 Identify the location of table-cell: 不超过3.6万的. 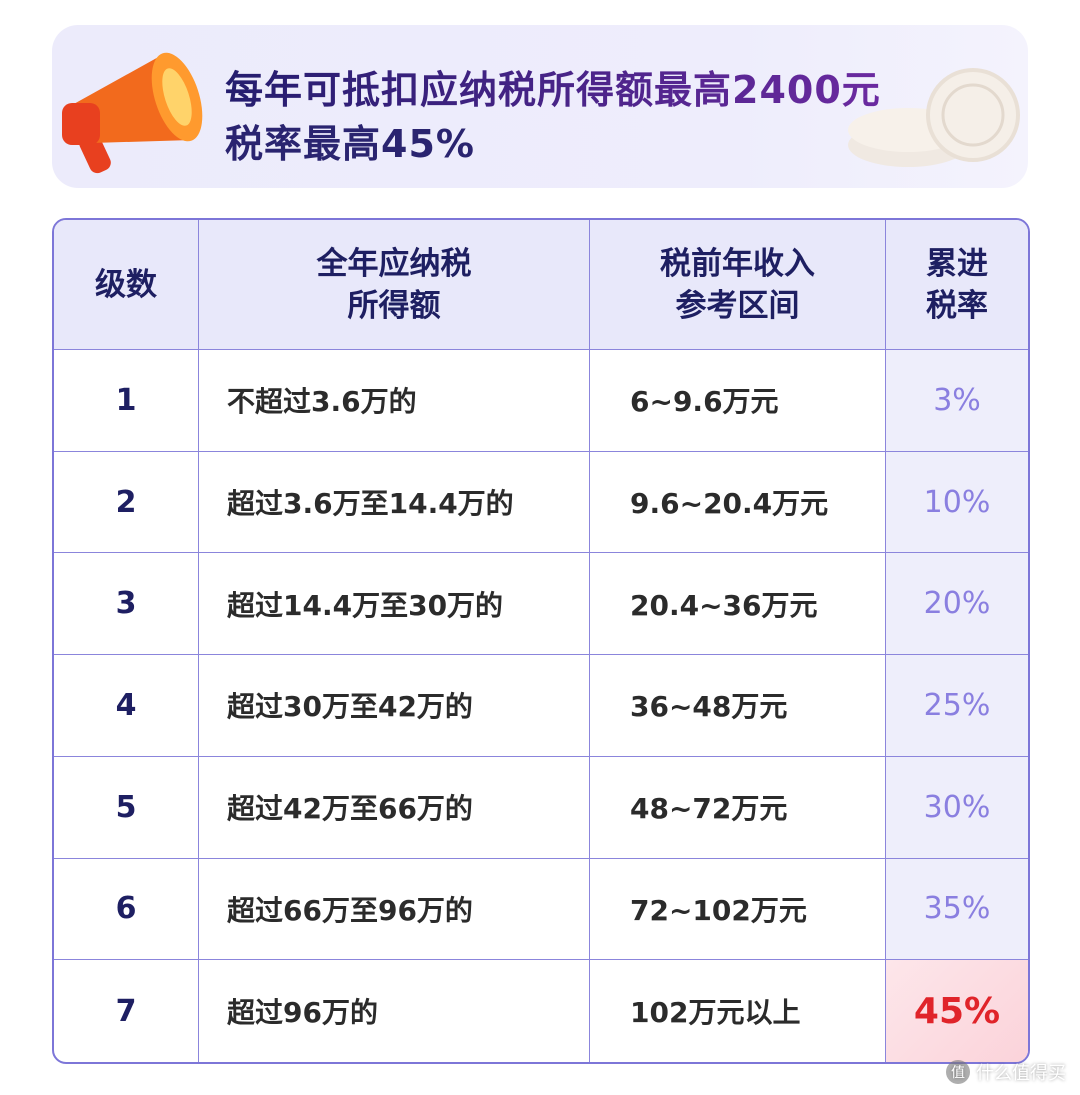
(394, 401).